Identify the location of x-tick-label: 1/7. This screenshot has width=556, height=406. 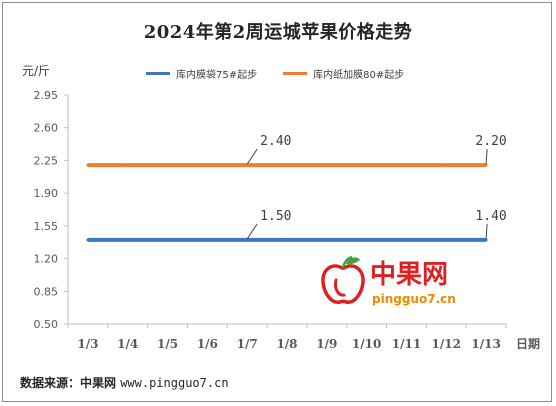
(247, 344).